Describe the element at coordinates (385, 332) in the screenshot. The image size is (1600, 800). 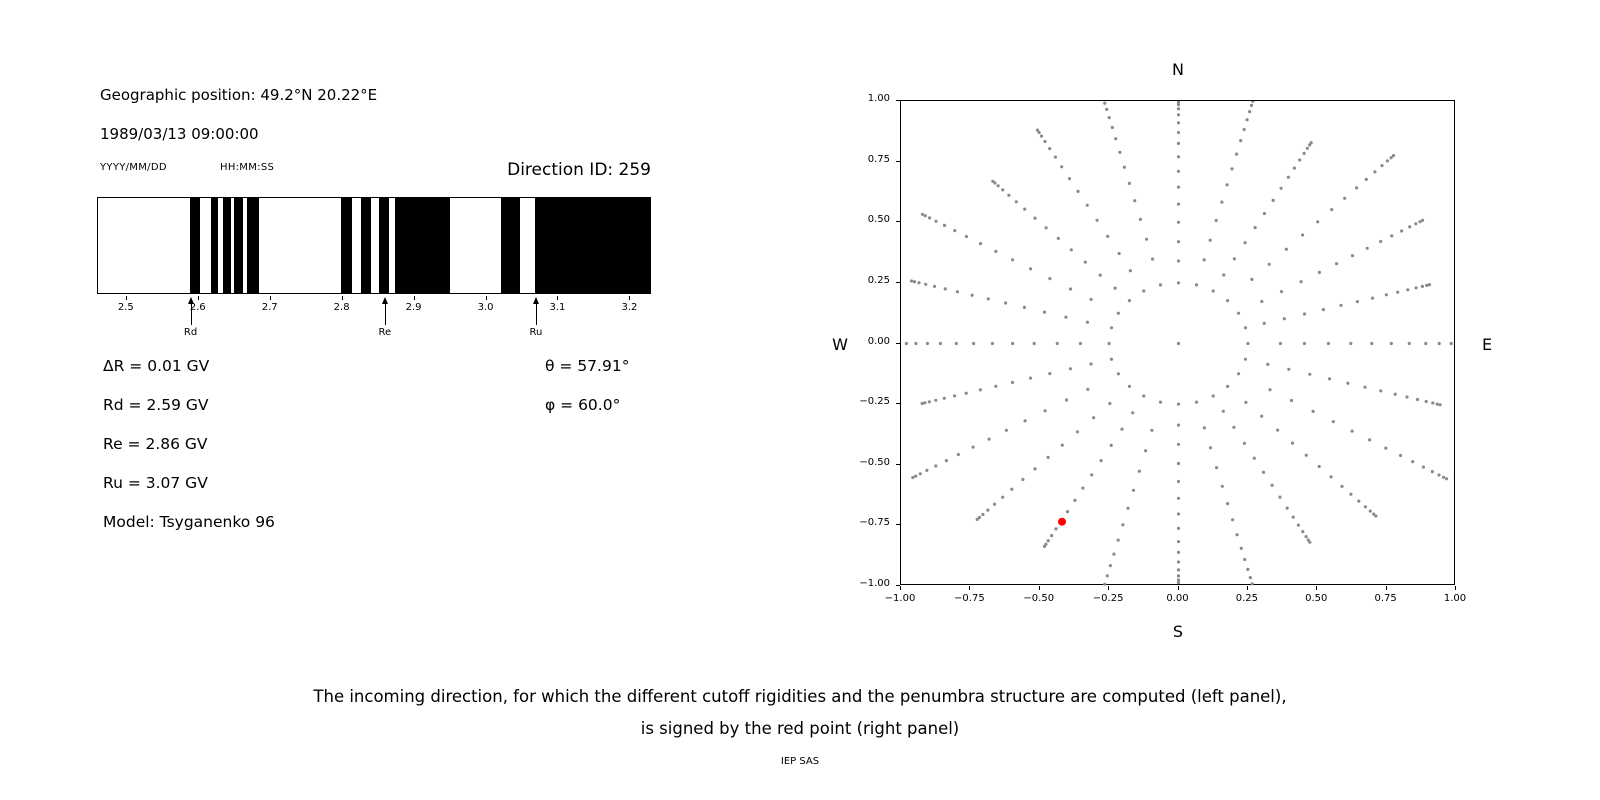
I see `re-marker-label: Re` at that location.